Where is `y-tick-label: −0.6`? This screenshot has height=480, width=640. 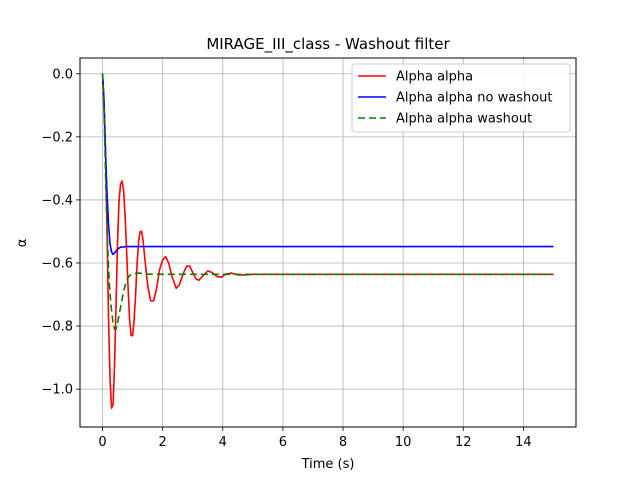 y-tick-label: −0.6 is located at coordinates (57, 264).